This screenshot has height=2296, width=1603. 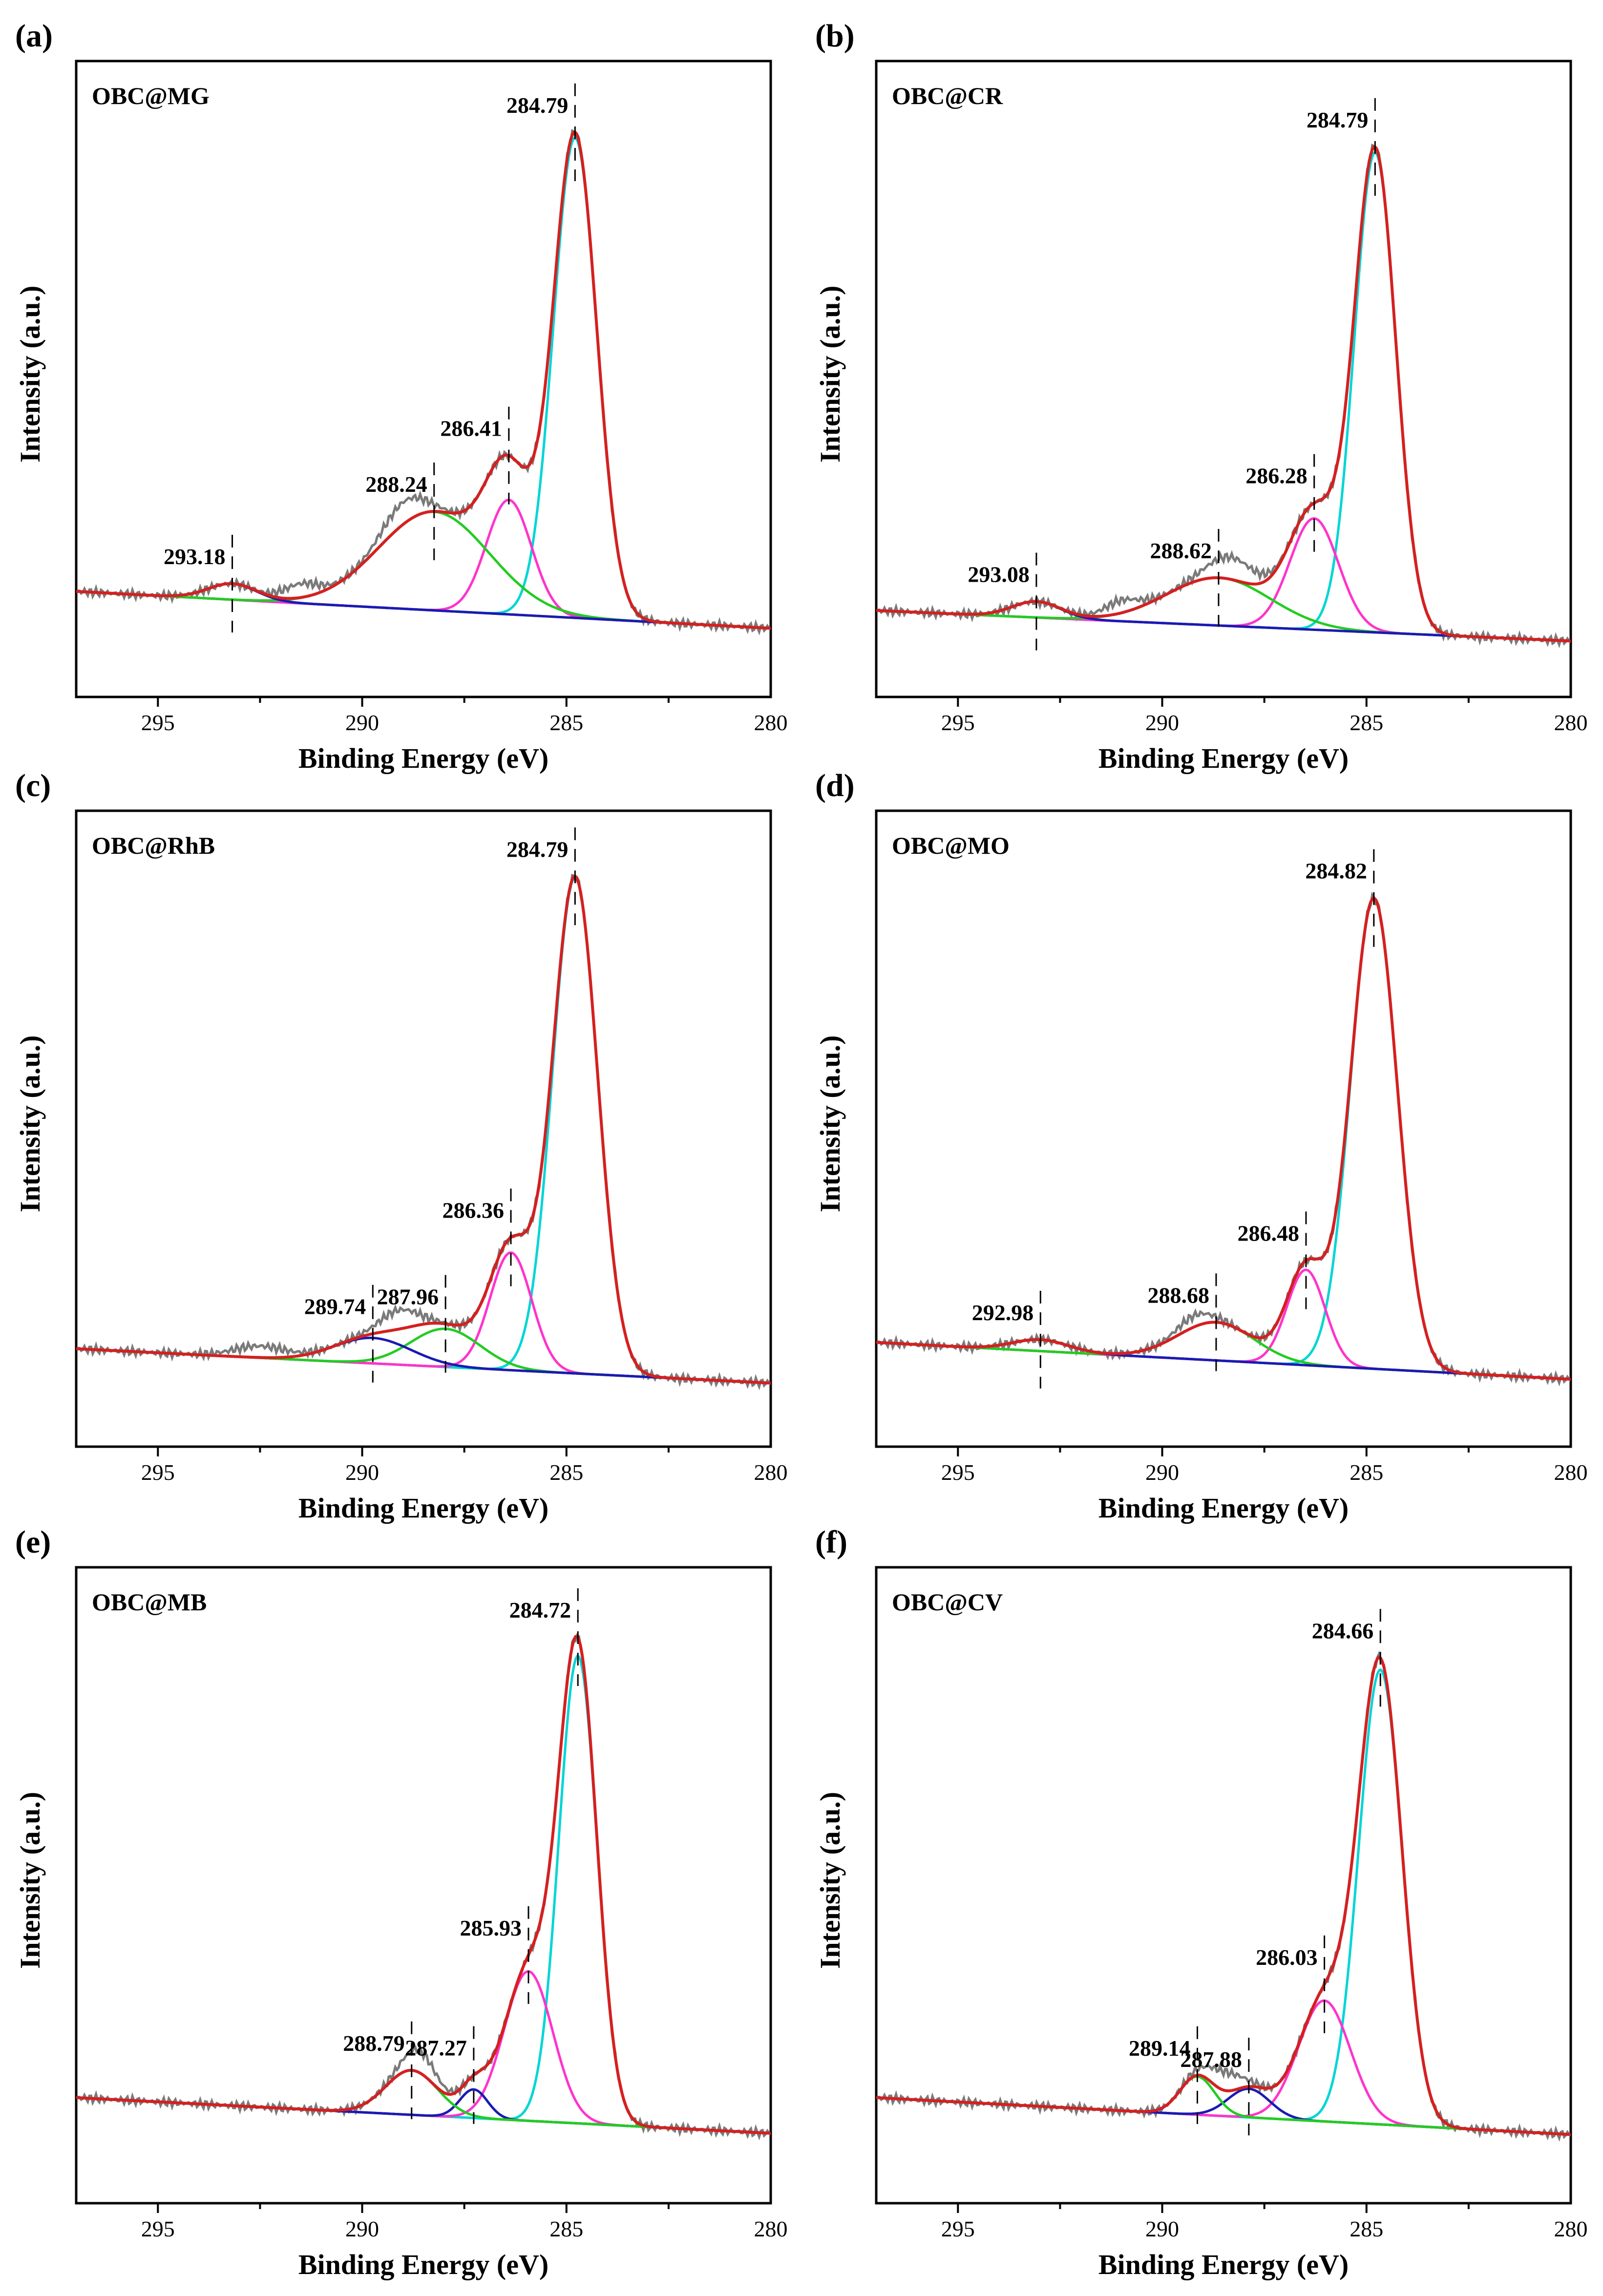 I want to click on sample-label: OBC@MO, so click(x=951, y=845).